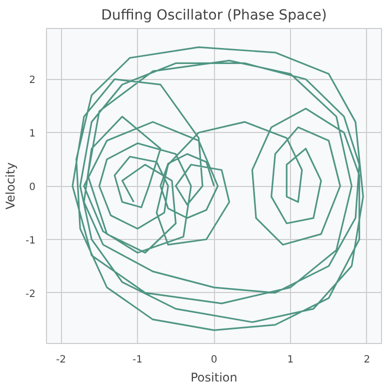  I want to click on y-tick-label: 0, so click(32, 187).